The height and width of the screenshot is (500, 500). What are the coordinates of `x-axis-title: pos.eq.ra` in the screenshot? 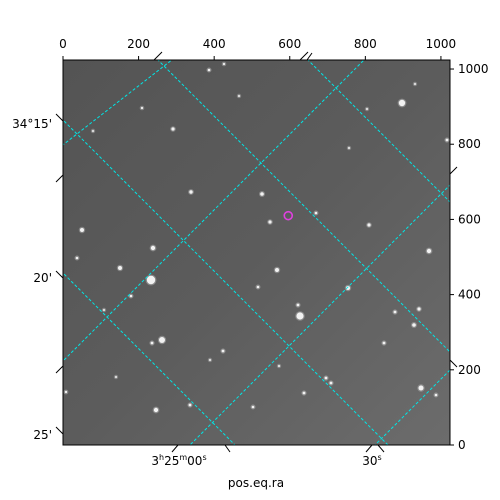 It's located at (256, 483).